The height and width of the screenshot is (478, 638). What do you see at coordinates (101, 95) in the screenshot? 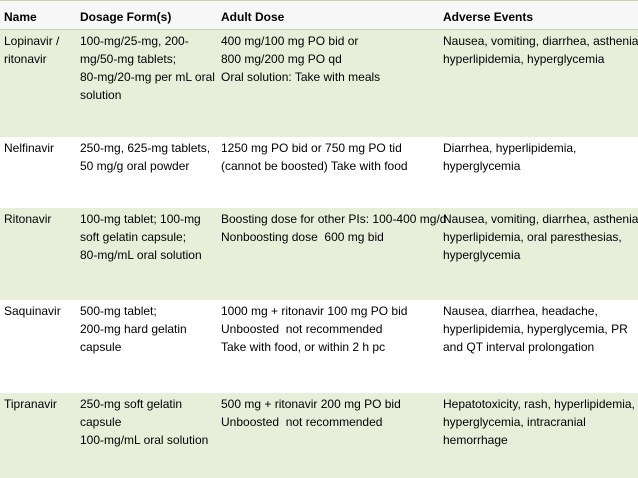
I see `cell-text: solution` at bounding box center [101, 95].